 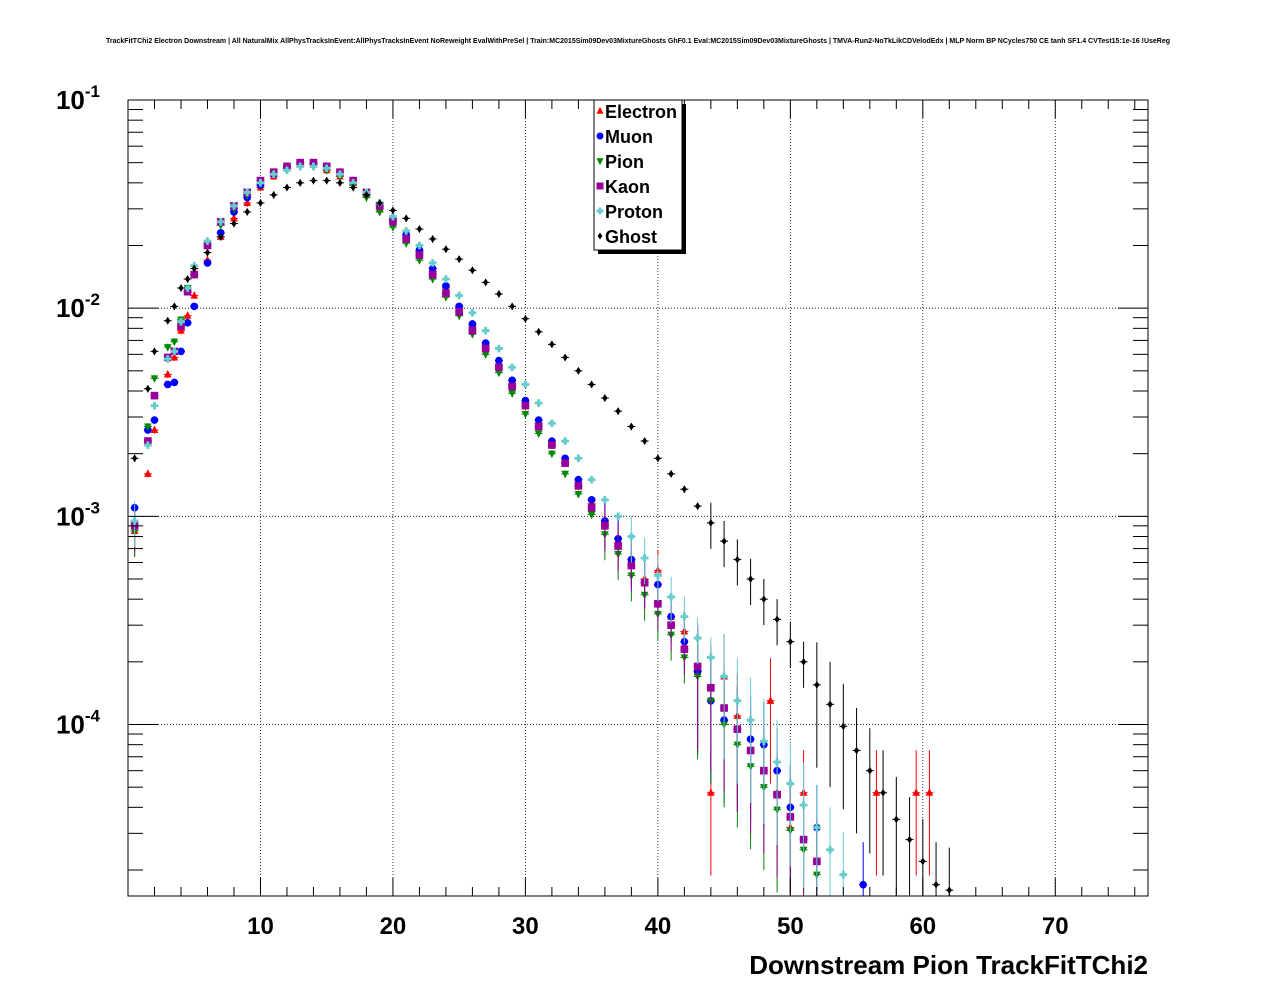 What do you see at coordinates (639, 176) in the screenshot?
I see `legend: Electron Muon Pion Kaon Proton Ghost` at bounding box center [639, 176].